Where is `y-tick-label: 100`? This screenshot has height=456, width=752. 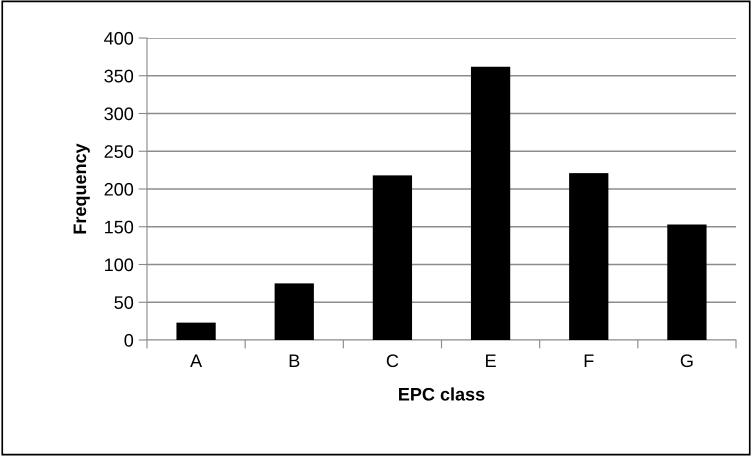
y-tick-label: 100 is located at coordinates (119, 265).